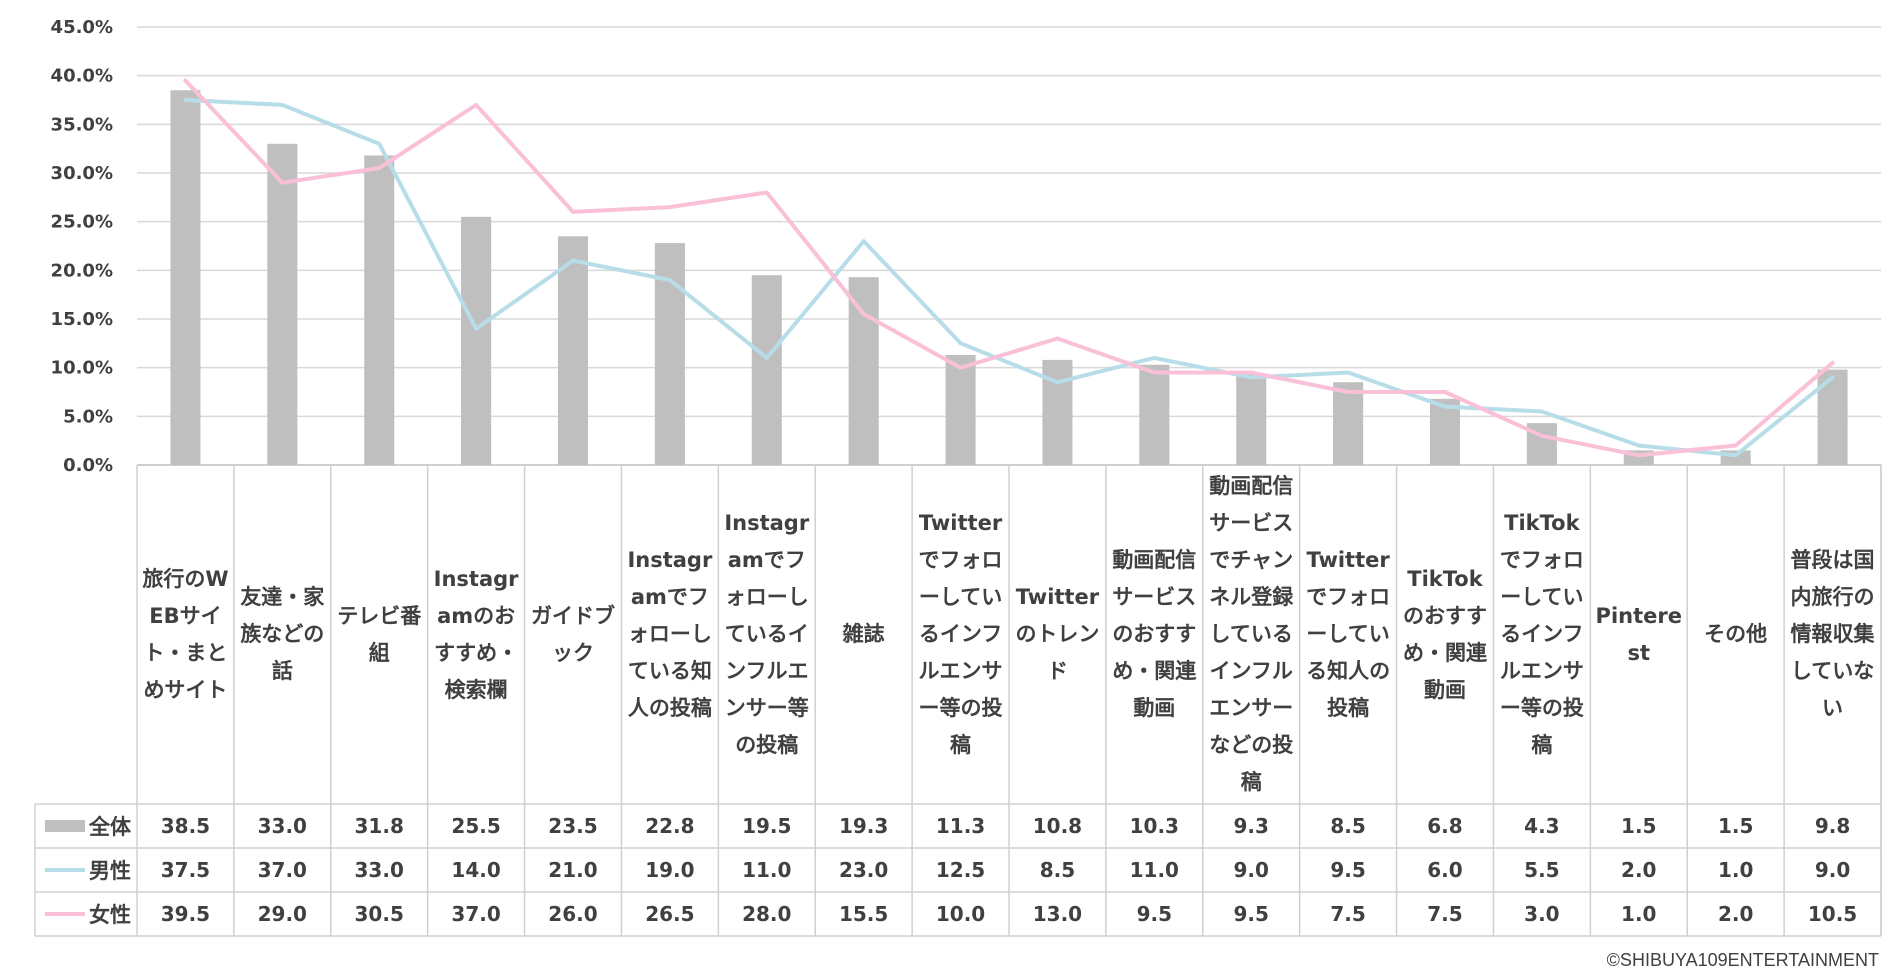  What do you see at coordinates (1735, 914) in the screenshot?
I see `table-value-2-16: 2.0` at bounding box center [1735, 914].